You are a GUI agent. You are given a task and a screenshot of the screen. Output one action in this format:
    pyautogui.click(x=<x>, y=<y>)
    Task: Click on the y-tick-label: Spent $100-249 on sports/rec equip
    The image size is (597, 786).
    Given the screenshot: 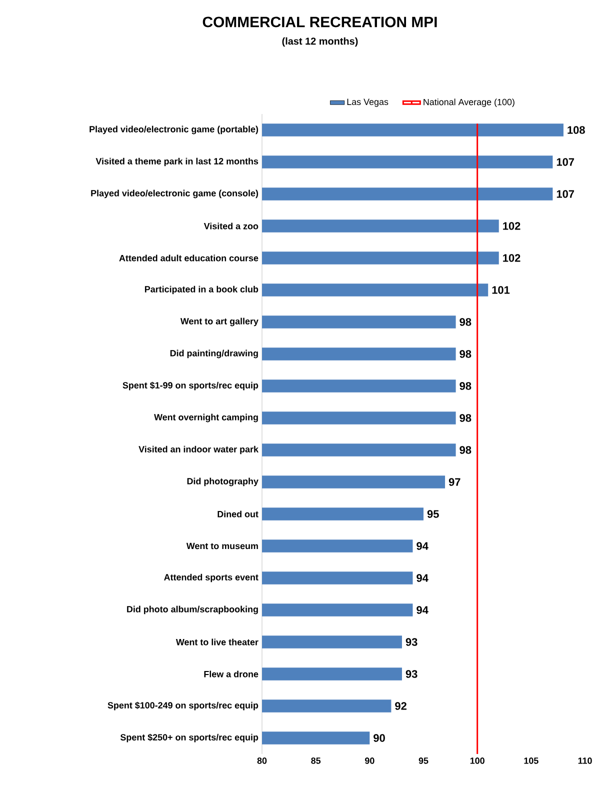 What is the action you would take?
    pyautogui.click(x=183, y=706)
    